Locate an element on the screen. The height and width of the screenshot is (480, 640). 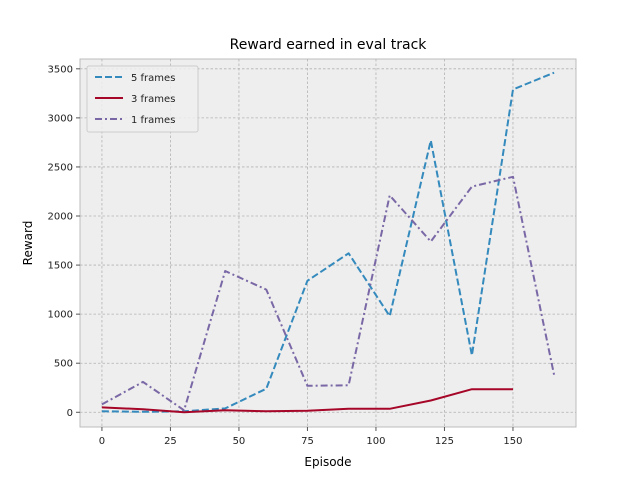
y-tick-label: 3500 is located at coordinates (60, 69).